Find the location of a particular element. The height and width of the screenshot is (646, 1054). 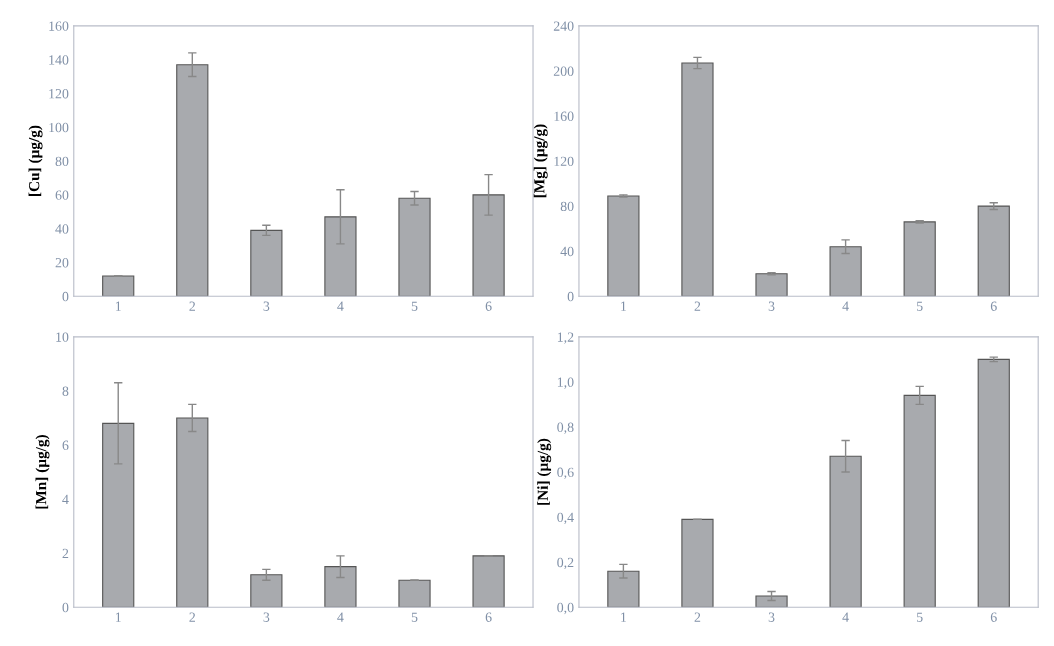

y-tick-label: 0,6 is located at coordinates (565, 473).